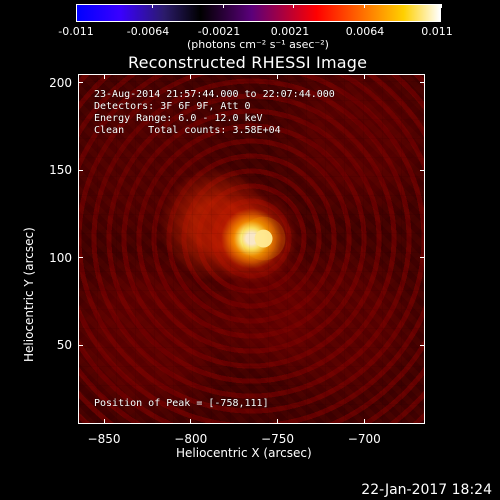  What do you see at coordinates (258, 44) in the screenshot?
I see `colorbar-unit: (photons cm⁻² s⁻¹ asec⁻²)` at bounding box center [258, 44].